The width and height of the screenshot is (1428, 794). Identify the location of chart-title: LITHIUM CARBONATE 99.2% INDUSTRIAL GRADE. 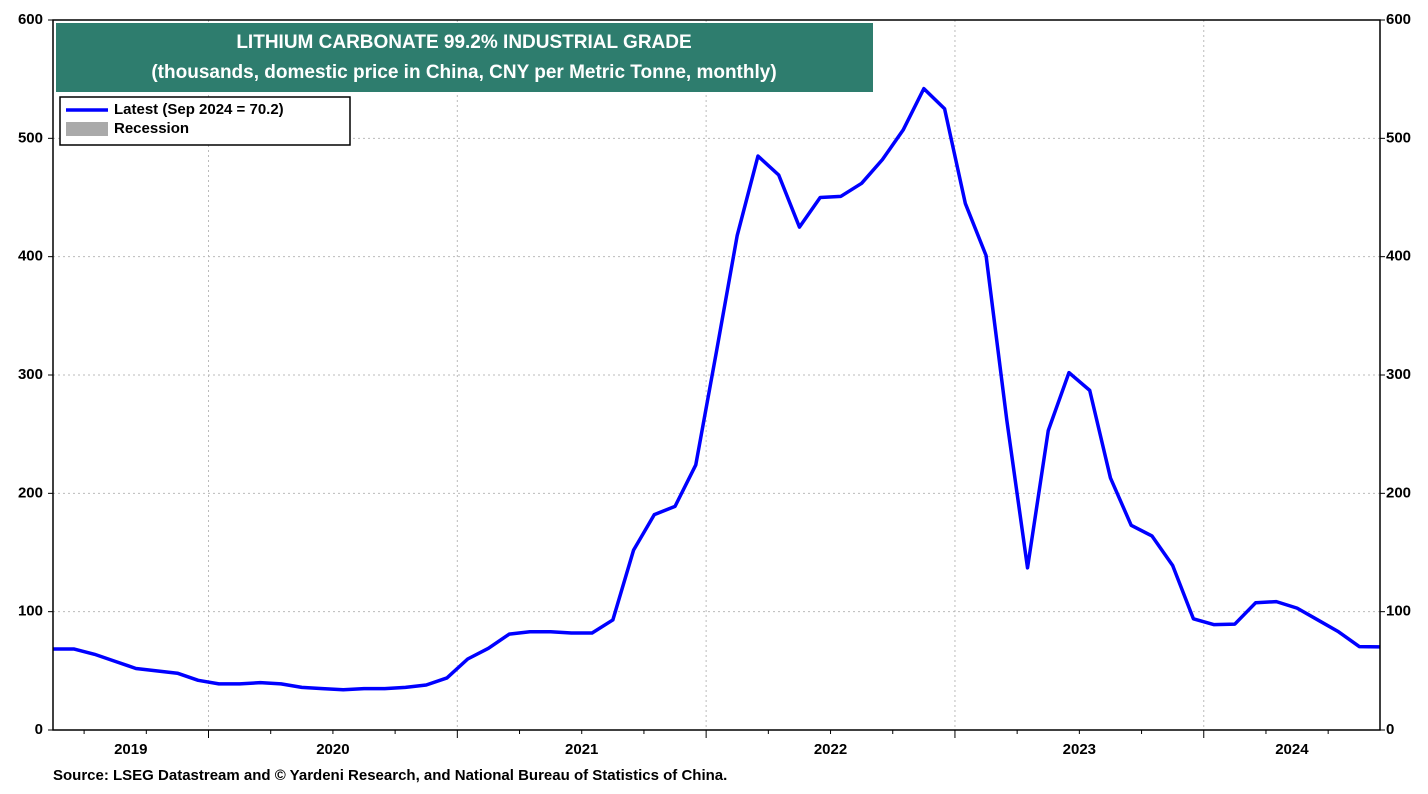
(463, 42).